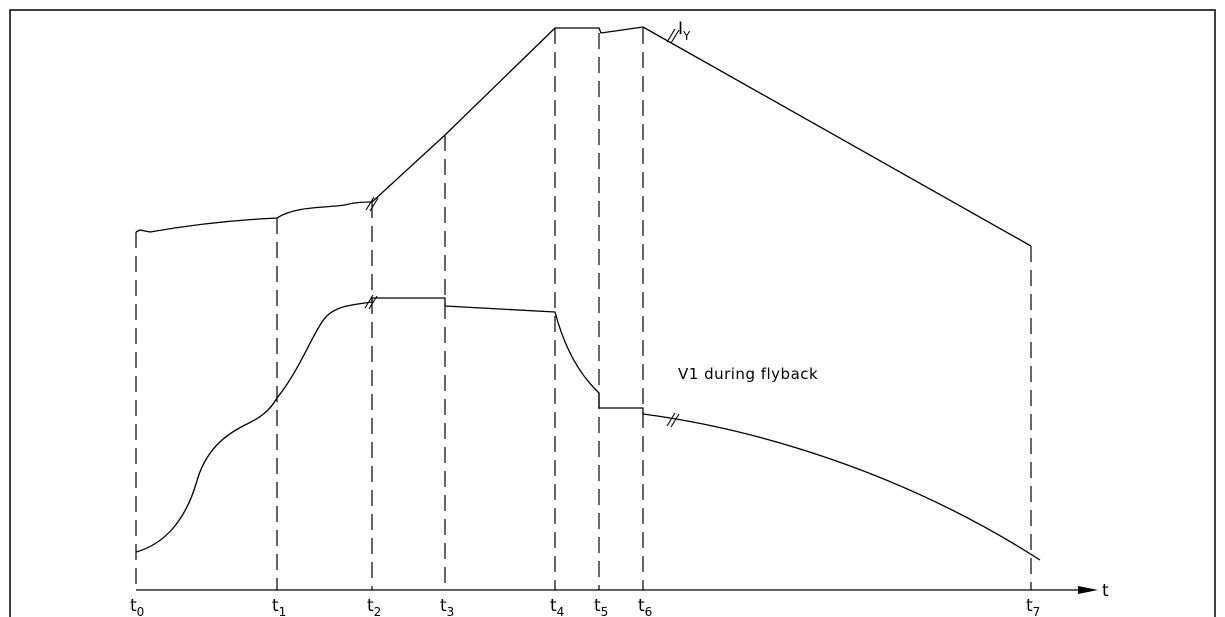 The image size is (1225, 617). What do you see at coordinates (684, 31) in the screenshot?
I see `iy-label: IY` at bounding box center [684, 31].